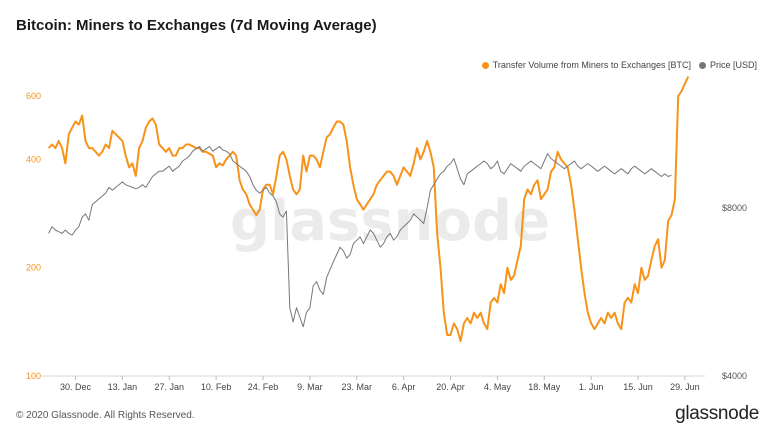 This screenshot has width=775, height=436. I want to click on left-axis-tick-label: 100, so click(33, 376).